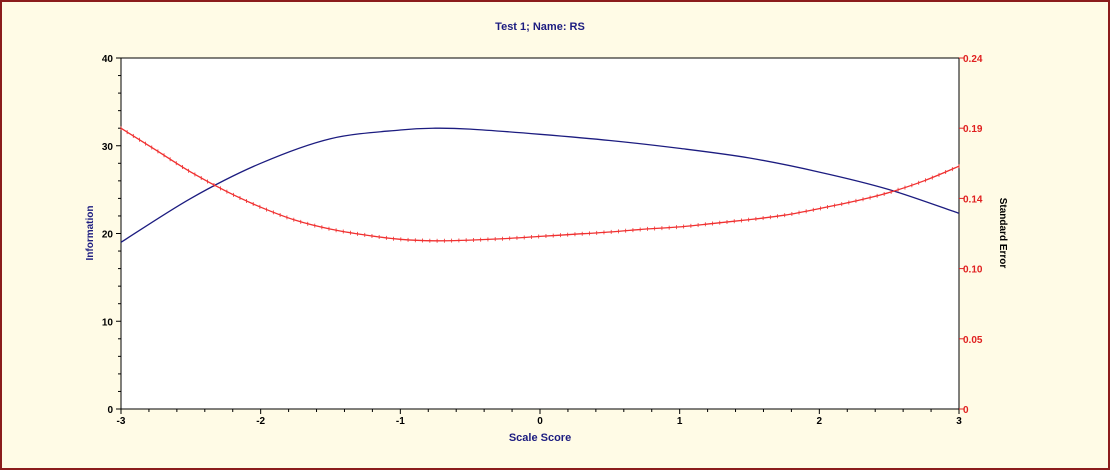  I want to click on left-y-axis-label: Information, so click(90, 233).